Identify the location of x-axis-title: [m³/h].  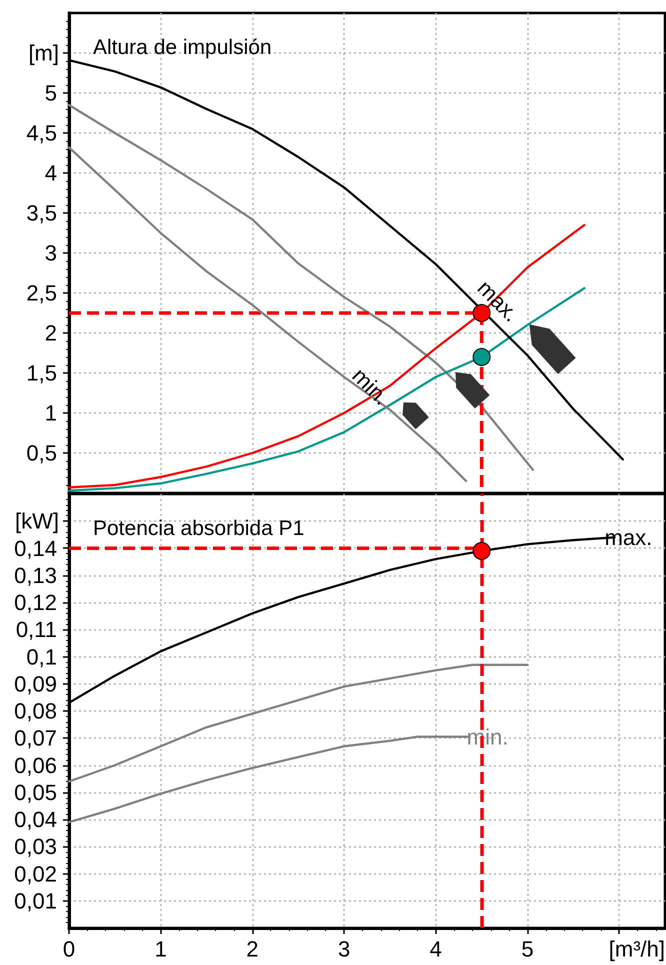
(636, 949).